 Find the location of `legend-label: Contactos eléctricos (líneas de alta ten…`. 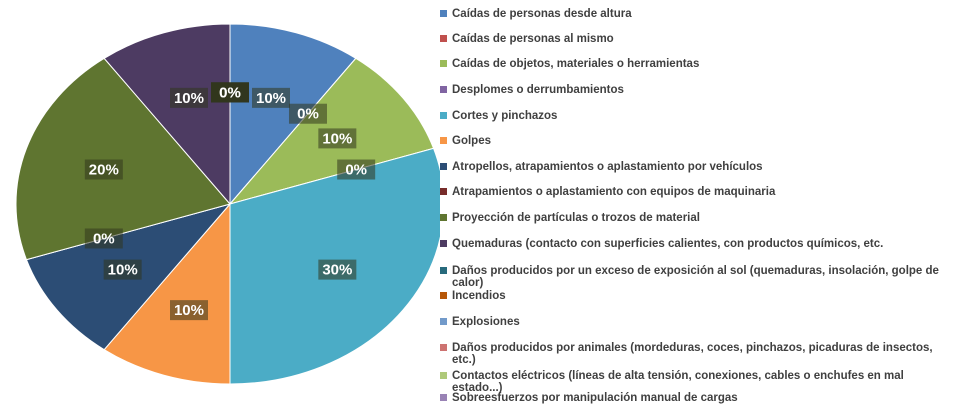

legend-label: Contactos eléctricos (líneas de alta ten… is located at coordinates (678, 382).